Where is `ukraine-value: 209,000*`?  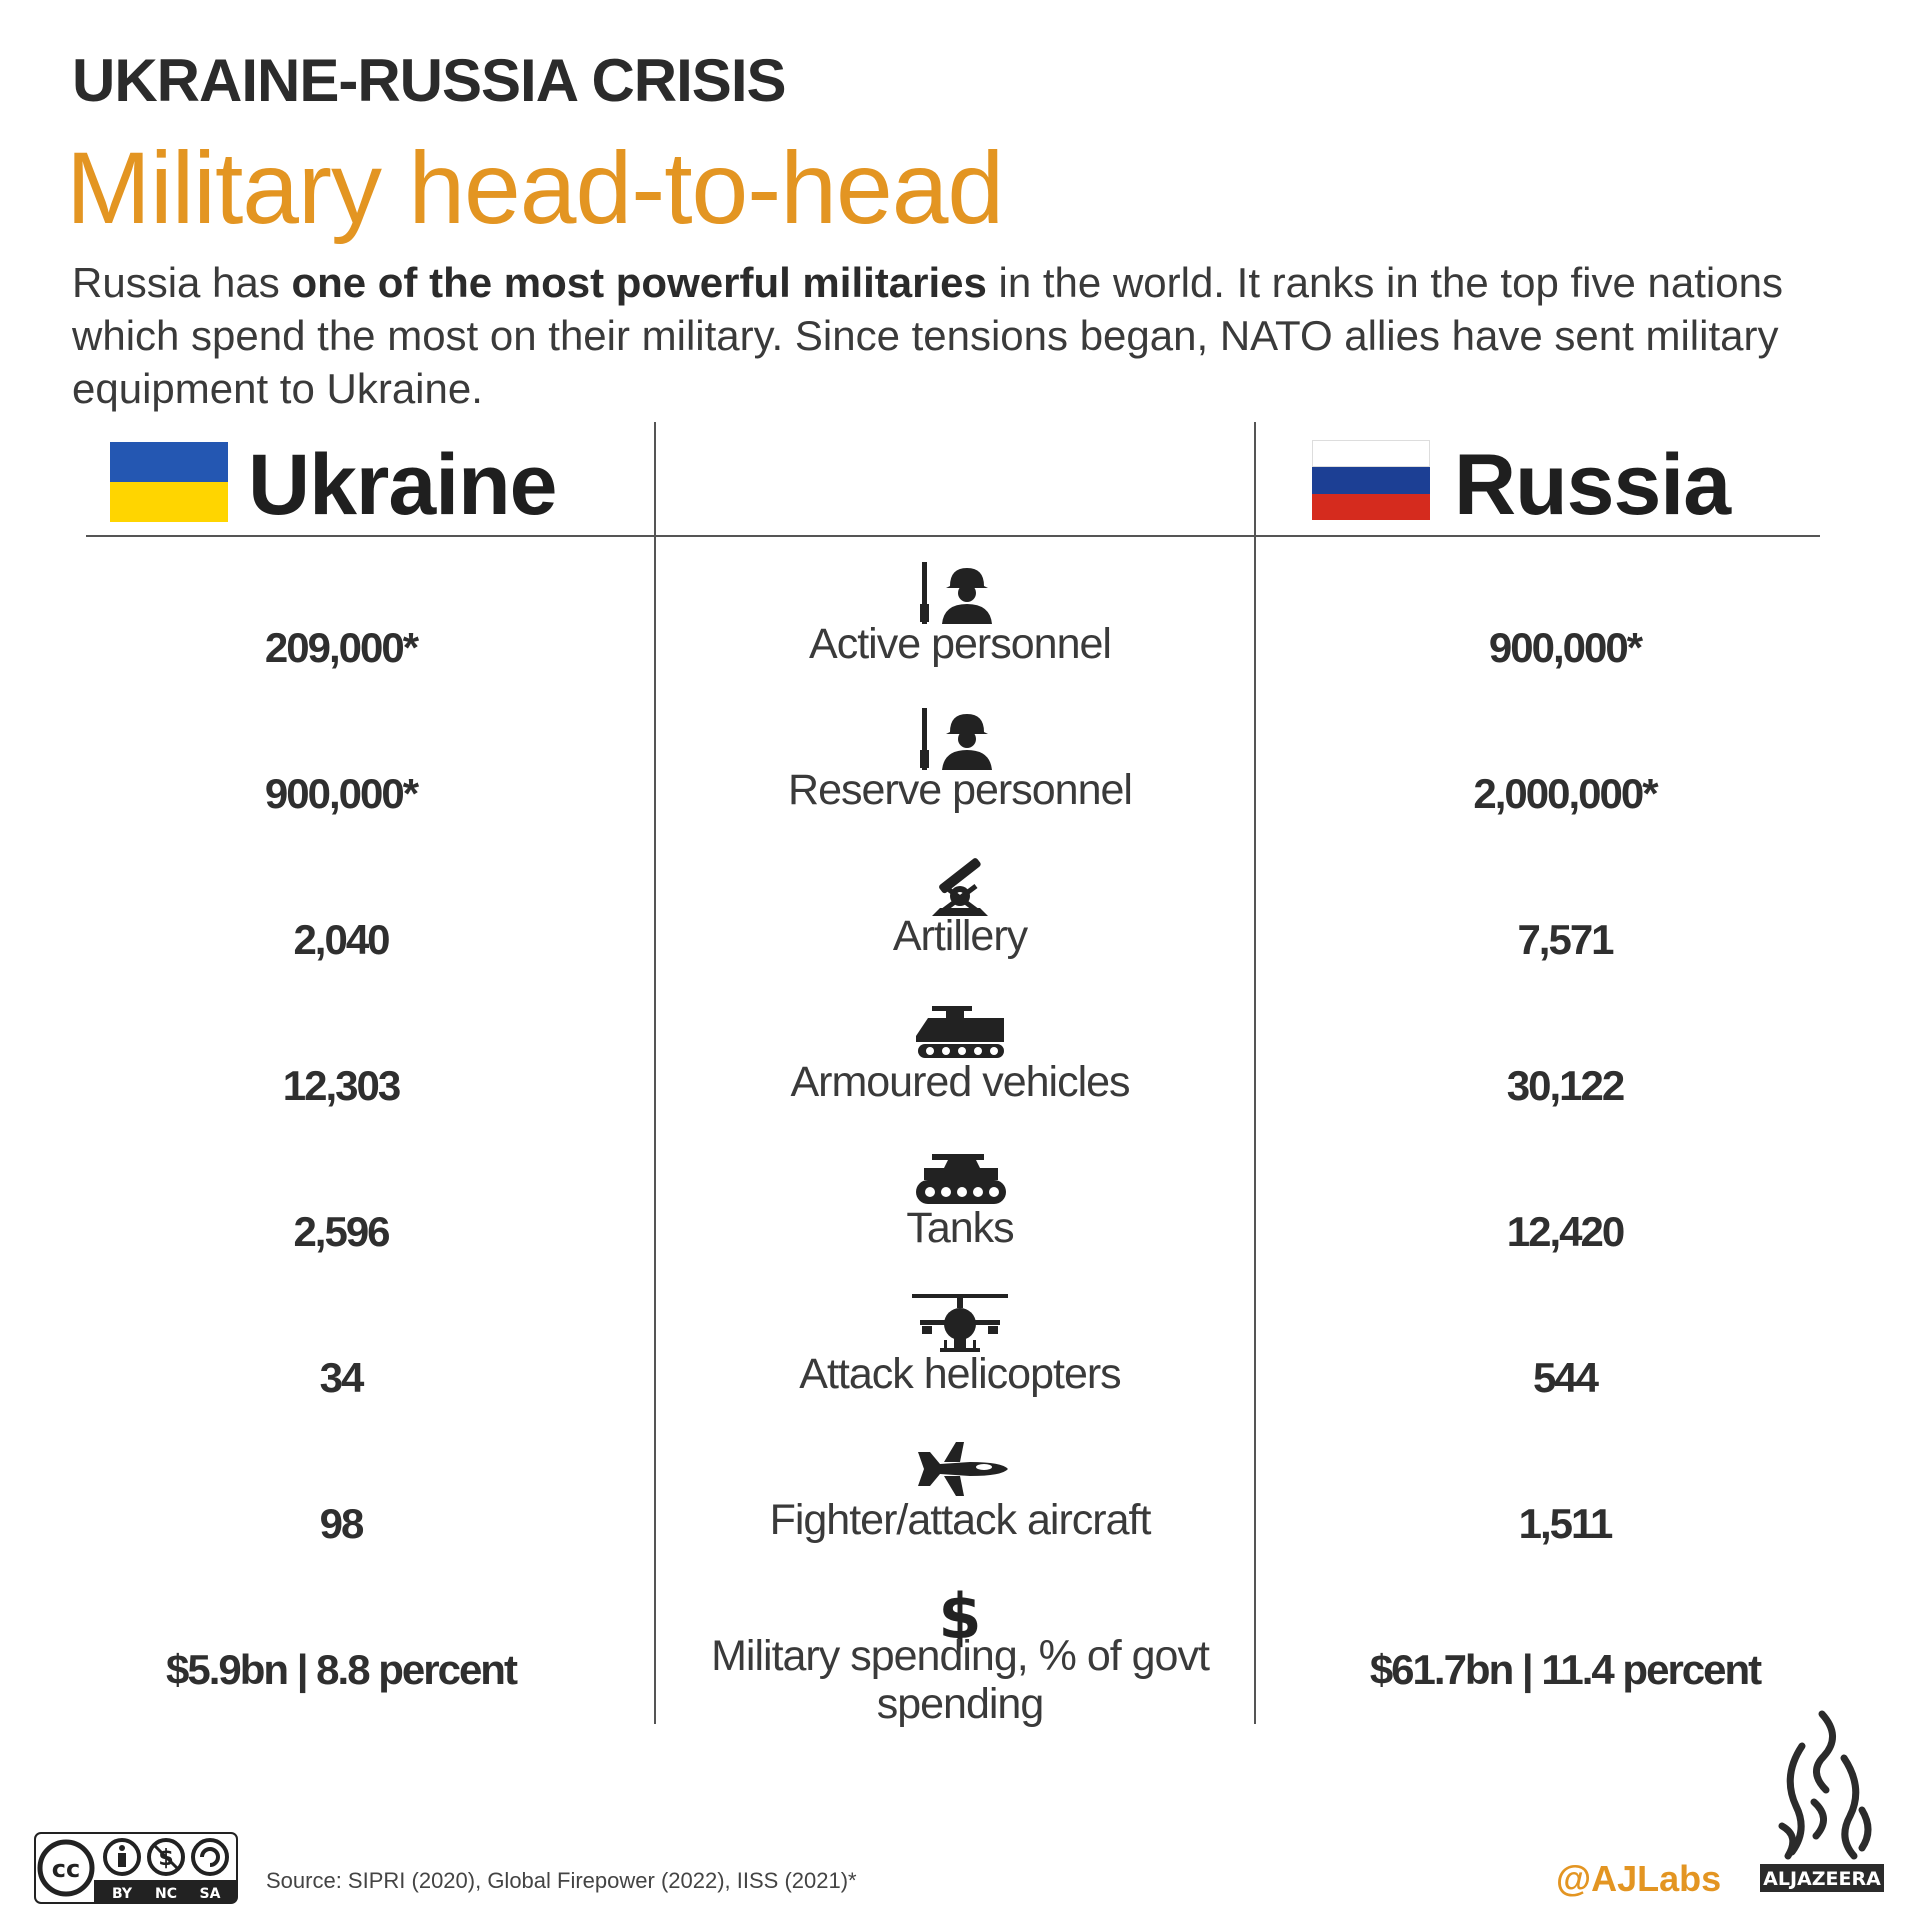
ukraine-value: 209,000* is located at coordinates (341, 647).